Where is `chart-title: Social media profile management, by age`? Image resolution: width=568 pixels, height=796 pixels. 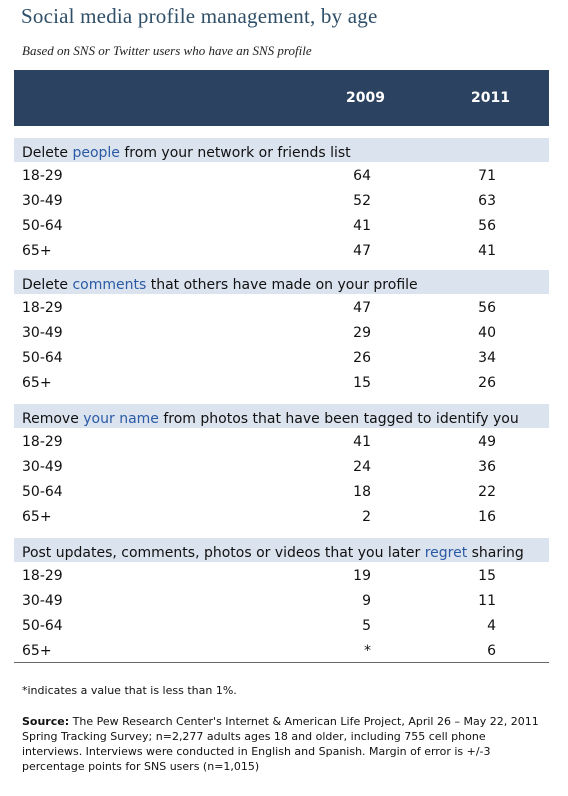 chart-title: Social media profile management, by age is located at coordinates (199, 16).